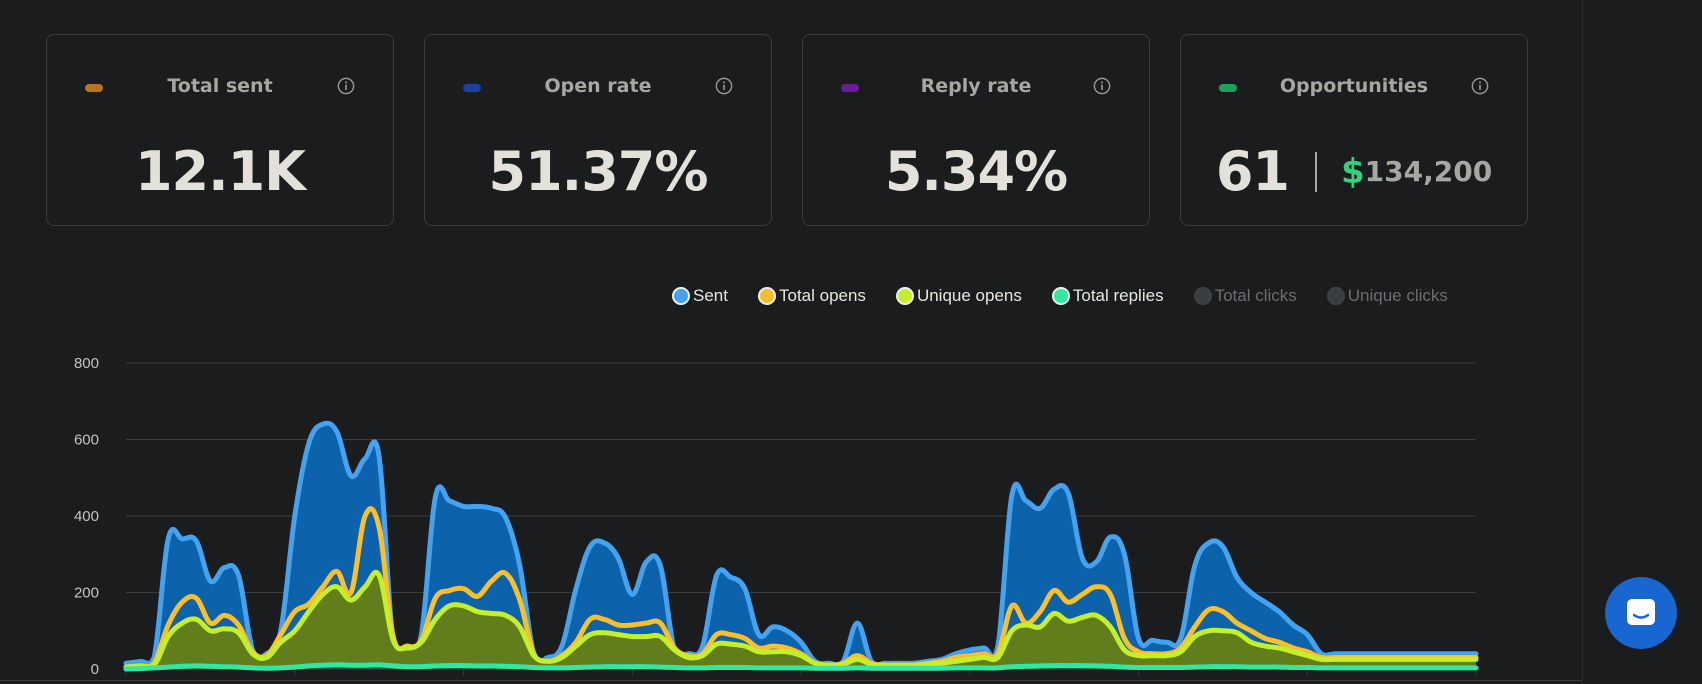  Describe the element at coordinates (86, 440) in the screenshot. I see `y-tick-label-600: 600` at that location.